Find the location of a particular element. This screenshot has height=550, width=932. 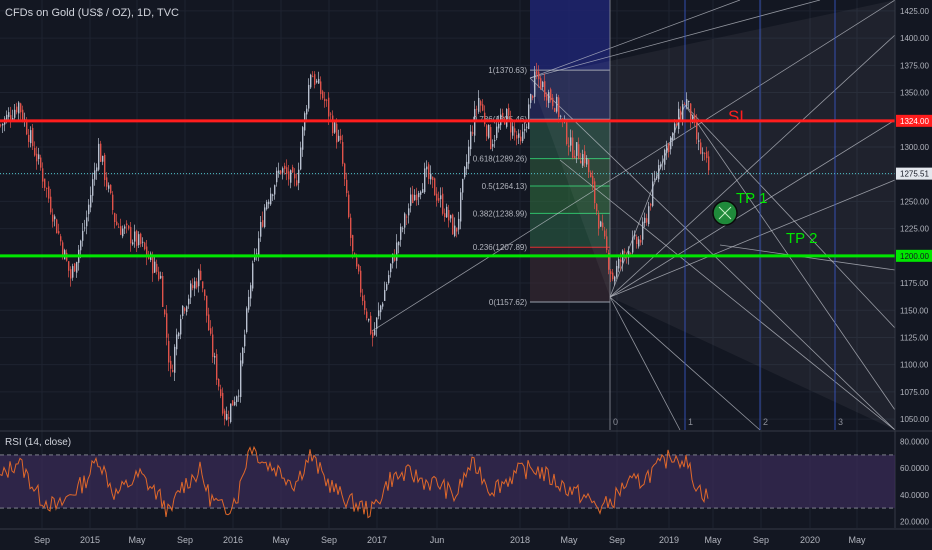

x-tick-label: 2017 is located at coordinates (377, 540).